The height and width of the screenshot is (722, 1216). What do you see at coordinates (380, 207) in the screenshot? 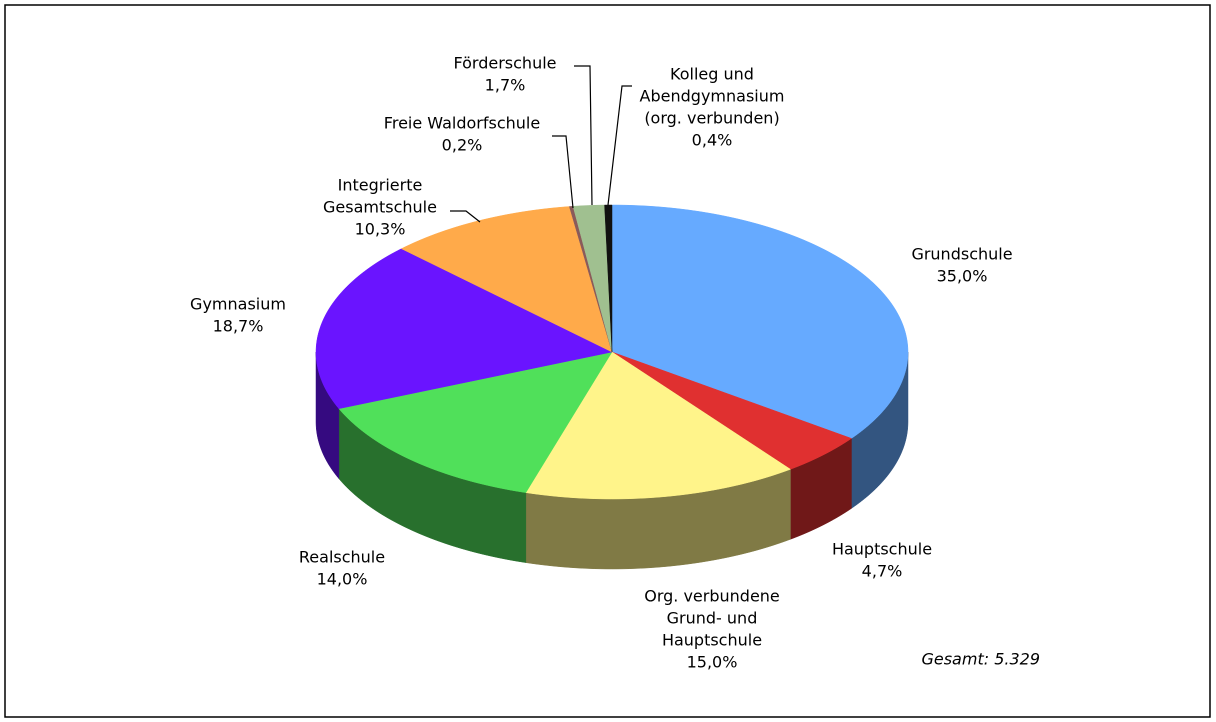
I see `slice-label: Gesamtschule` at bounding box center [380, 207].